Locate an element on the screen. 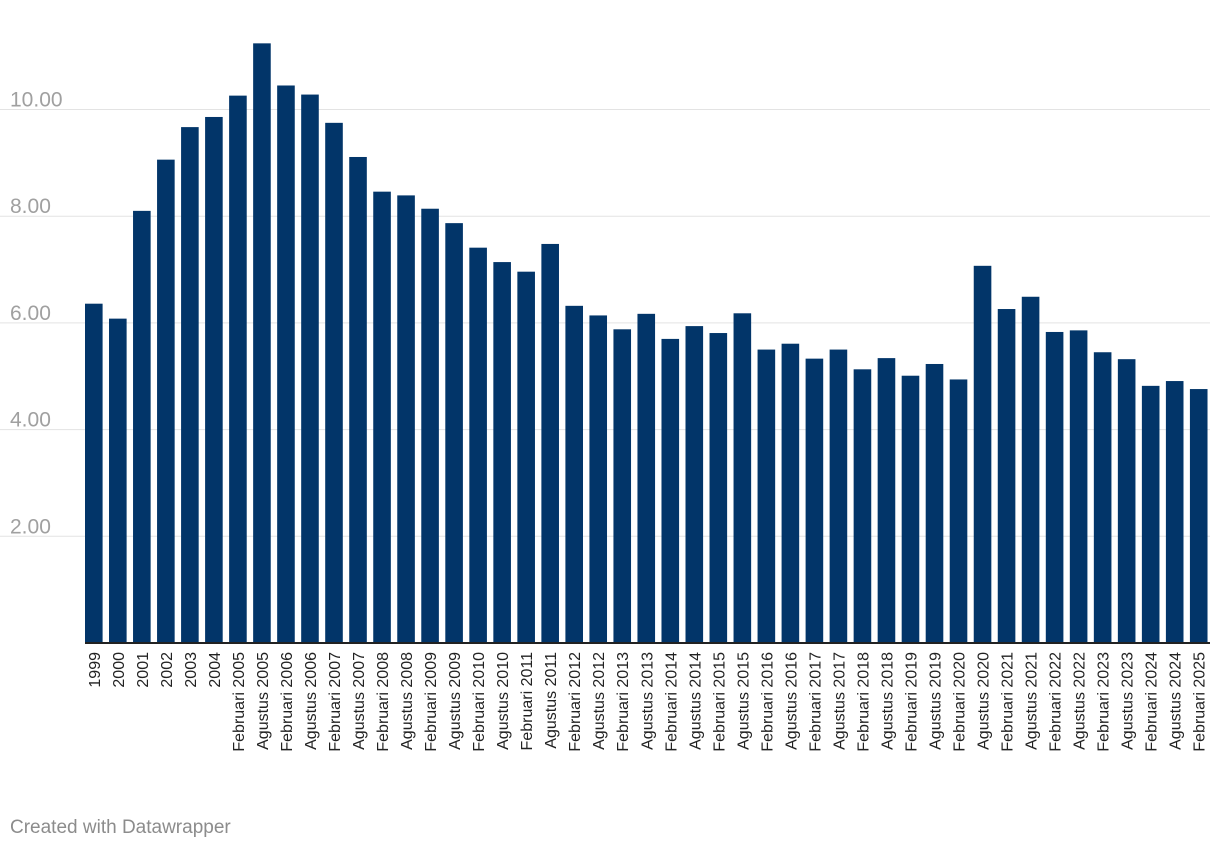 This screenshot has width=1220, height=852. x-category-label: Agustus 2012 is located at coordinates (599, 701).